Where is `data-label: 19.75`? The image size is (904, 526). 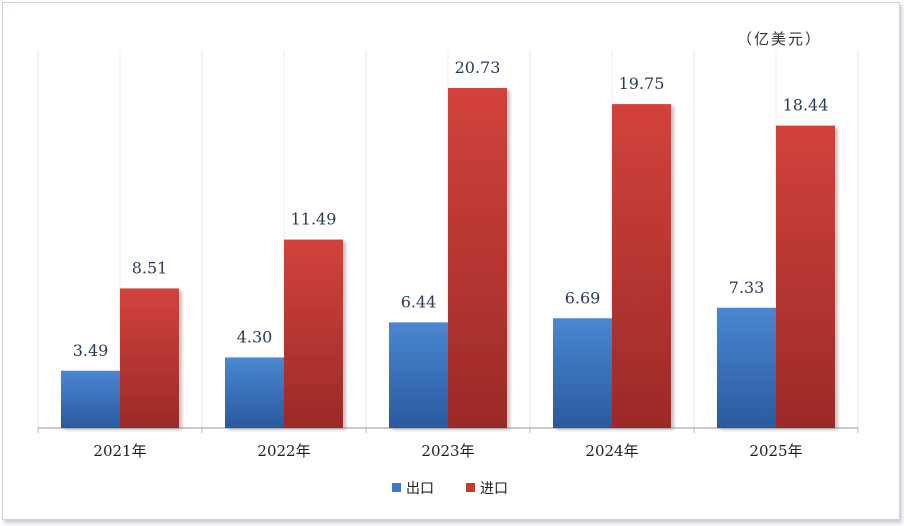 data-label: 19.75 is located at coordinates (642, 83).